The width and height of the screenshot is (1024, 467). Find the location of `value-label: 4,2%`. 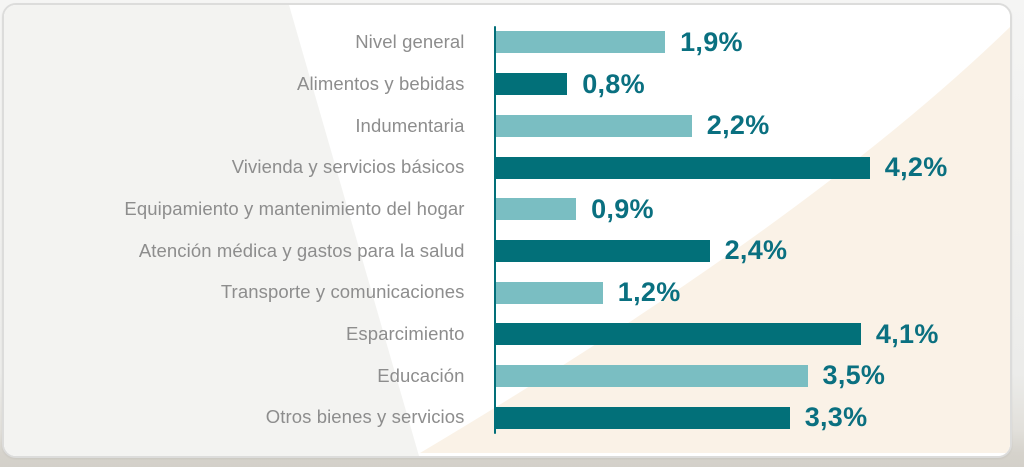

value-label: 4,2% is located at coordinates (916, 167).